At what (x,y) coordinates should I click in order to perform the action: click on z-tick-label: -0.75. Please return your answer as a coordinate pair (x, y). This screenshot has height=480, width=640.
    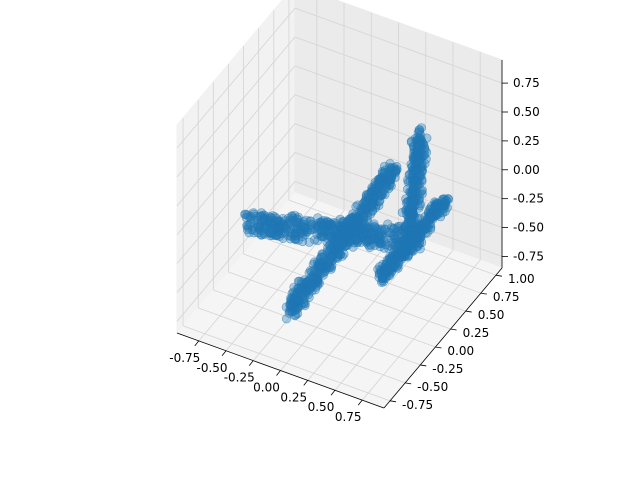
    Looking at the image, I should click on (528, 256).